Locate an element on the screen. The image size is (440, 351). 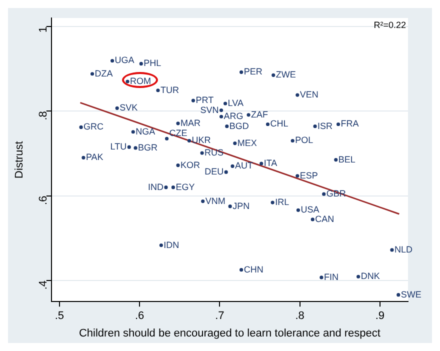
text: ZAF is located at coordinates (260, 114).